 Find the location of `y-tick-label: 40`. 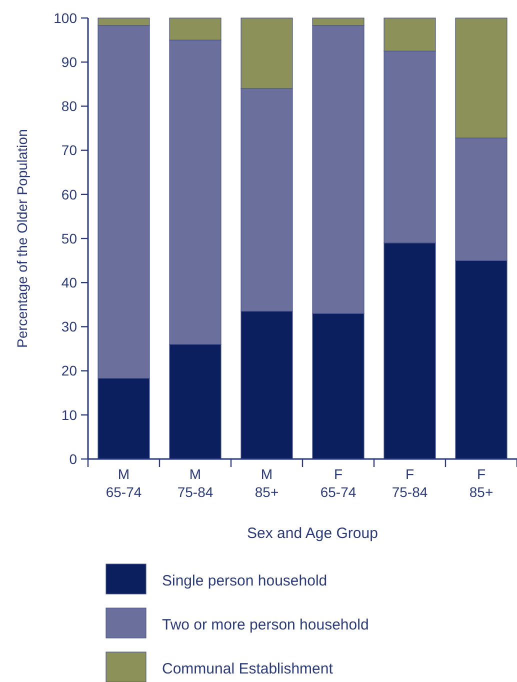

y-tick-label: 40 is located at coordinates (69, 282).